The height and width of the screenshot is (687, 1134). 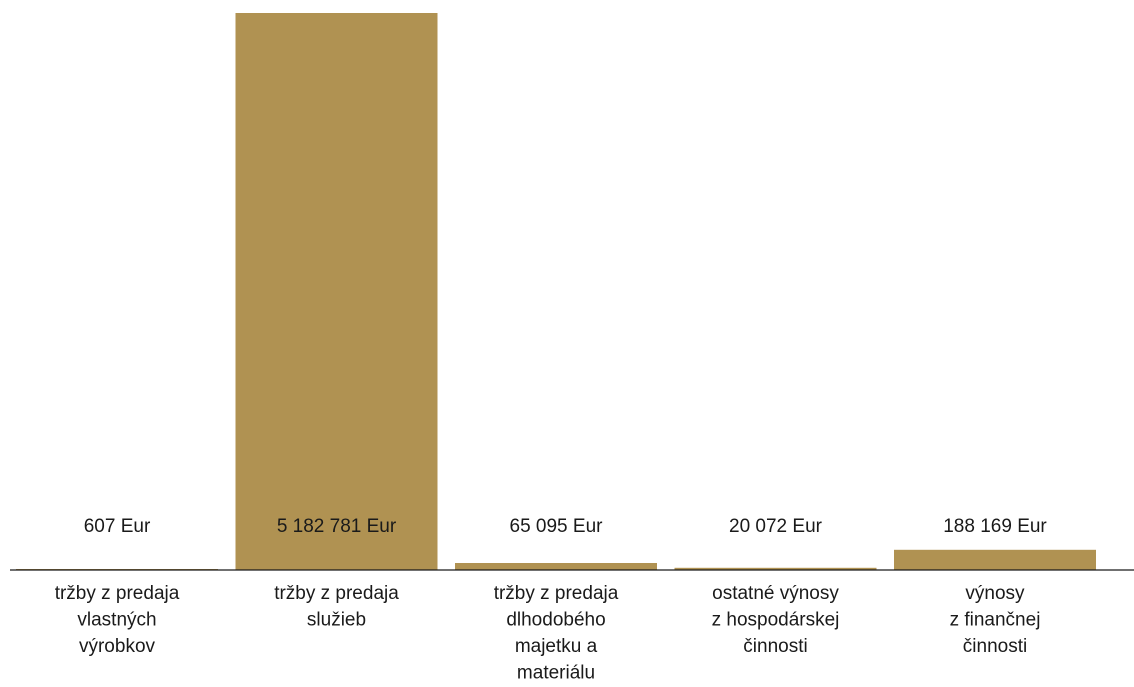 What do you see at coordinates (775, 646) in the screenshot?
I see `category-label-3-line-2: činnosti` at bounding box center [775, 646].